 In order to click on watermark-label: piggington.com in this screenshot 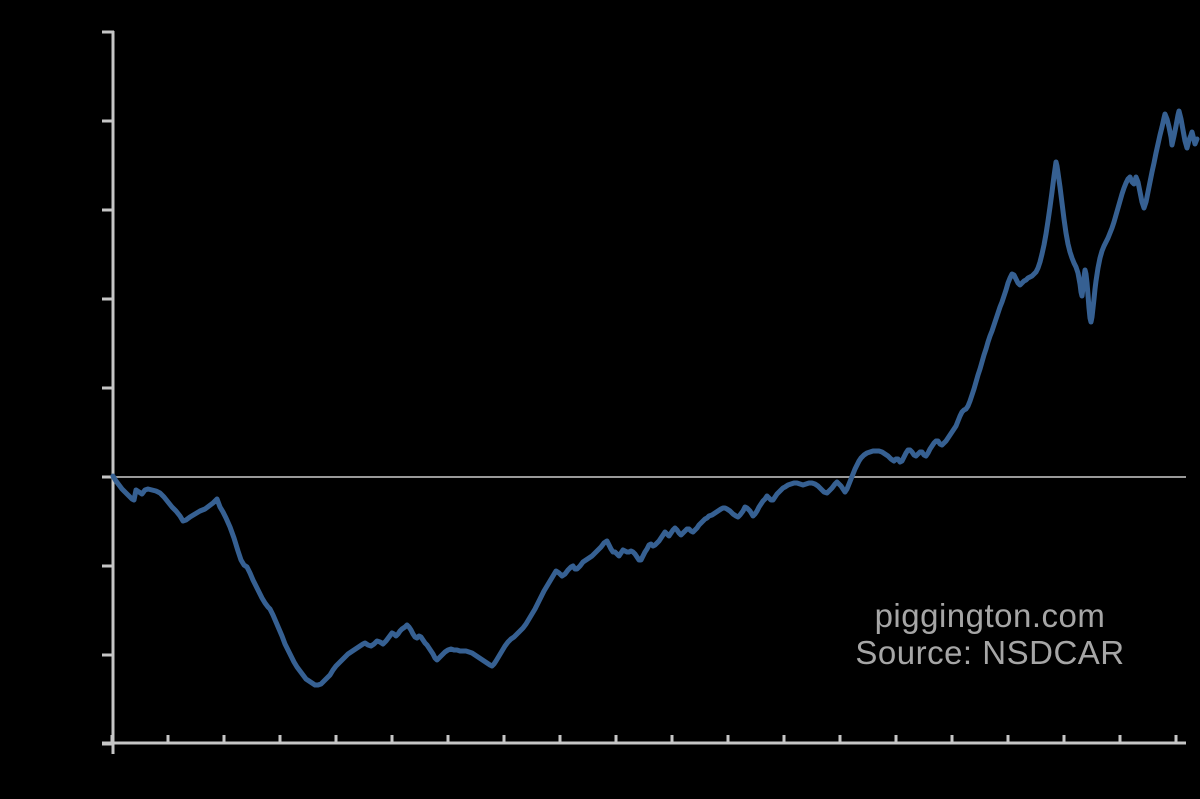, I will do `click(990, 615)`.